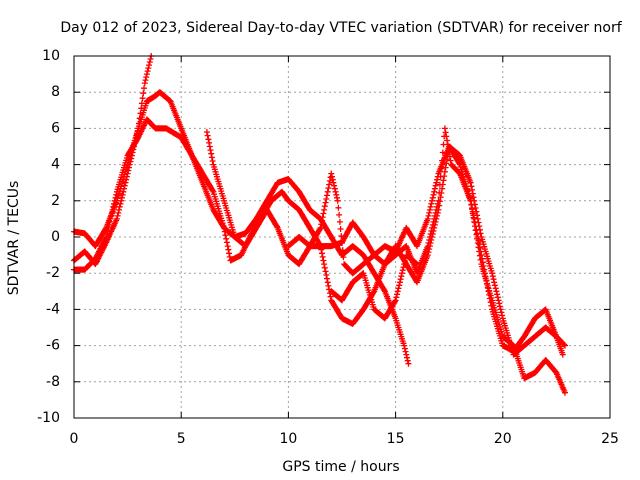  I want to click on y-tick-label: 8, so click(55, 92).